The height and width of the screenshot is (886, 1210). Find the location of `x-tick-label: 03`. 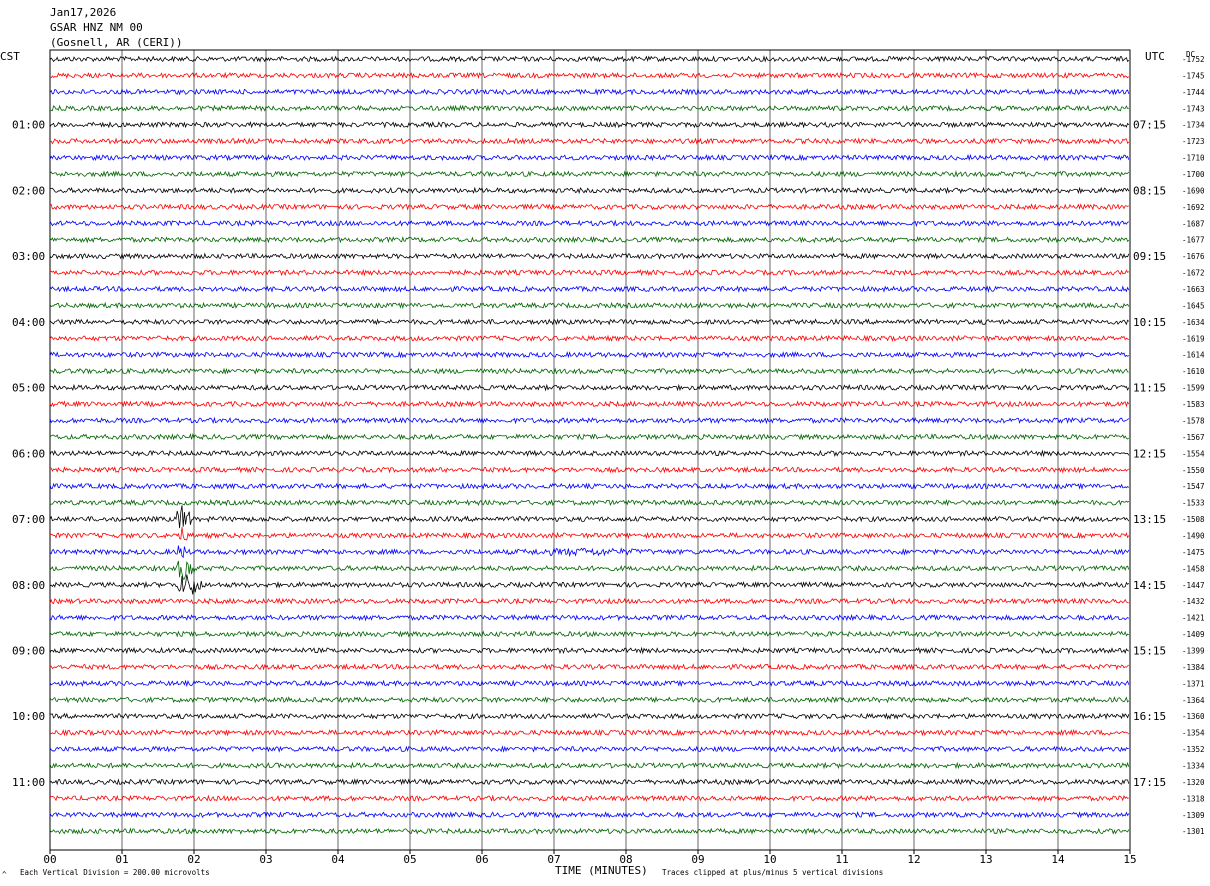

x-tick-label: 03 is located at coordinates (265, 859).